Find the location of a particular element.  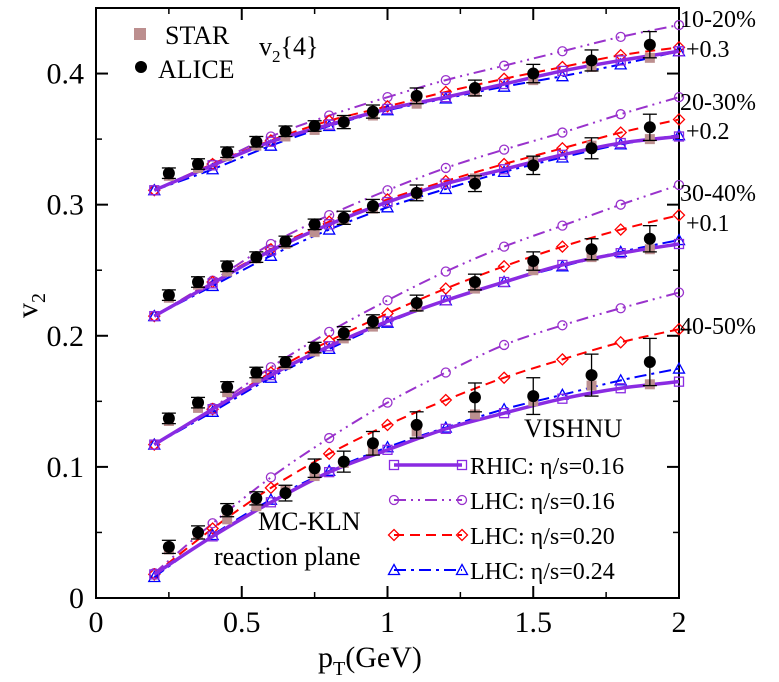

legend-label-lhc_024: LHC: η/s=0.24 is located at coordinates (542, 572).